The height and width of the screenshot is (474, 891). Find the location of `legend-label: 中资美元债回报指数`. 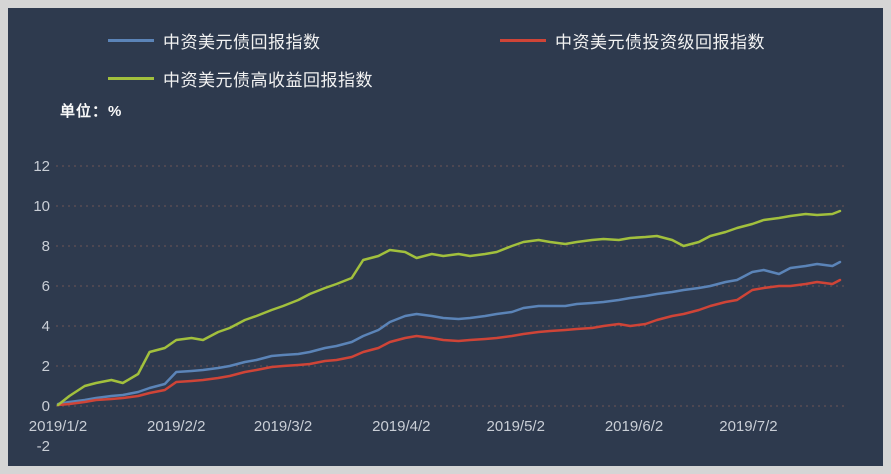

legend-label: 中资美元债回报指数 is located at coordinates (242, 42).